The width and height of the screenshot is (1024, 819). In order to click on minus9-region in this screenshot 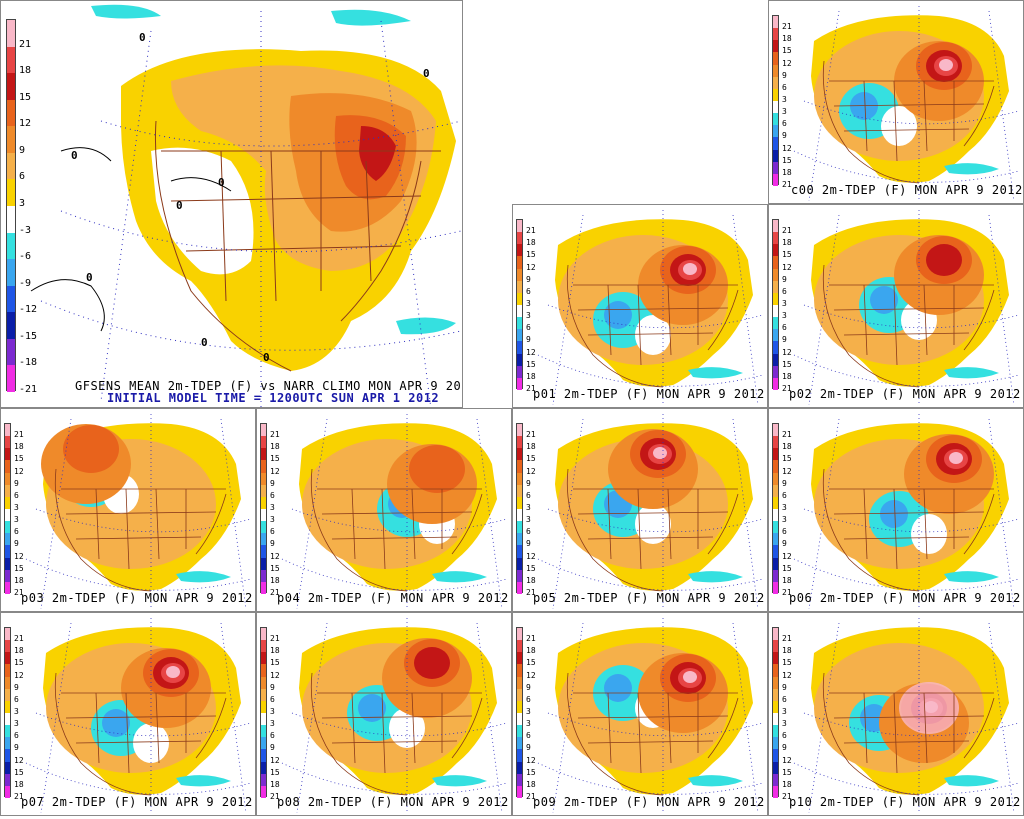, I will do `click(116, 723)`.